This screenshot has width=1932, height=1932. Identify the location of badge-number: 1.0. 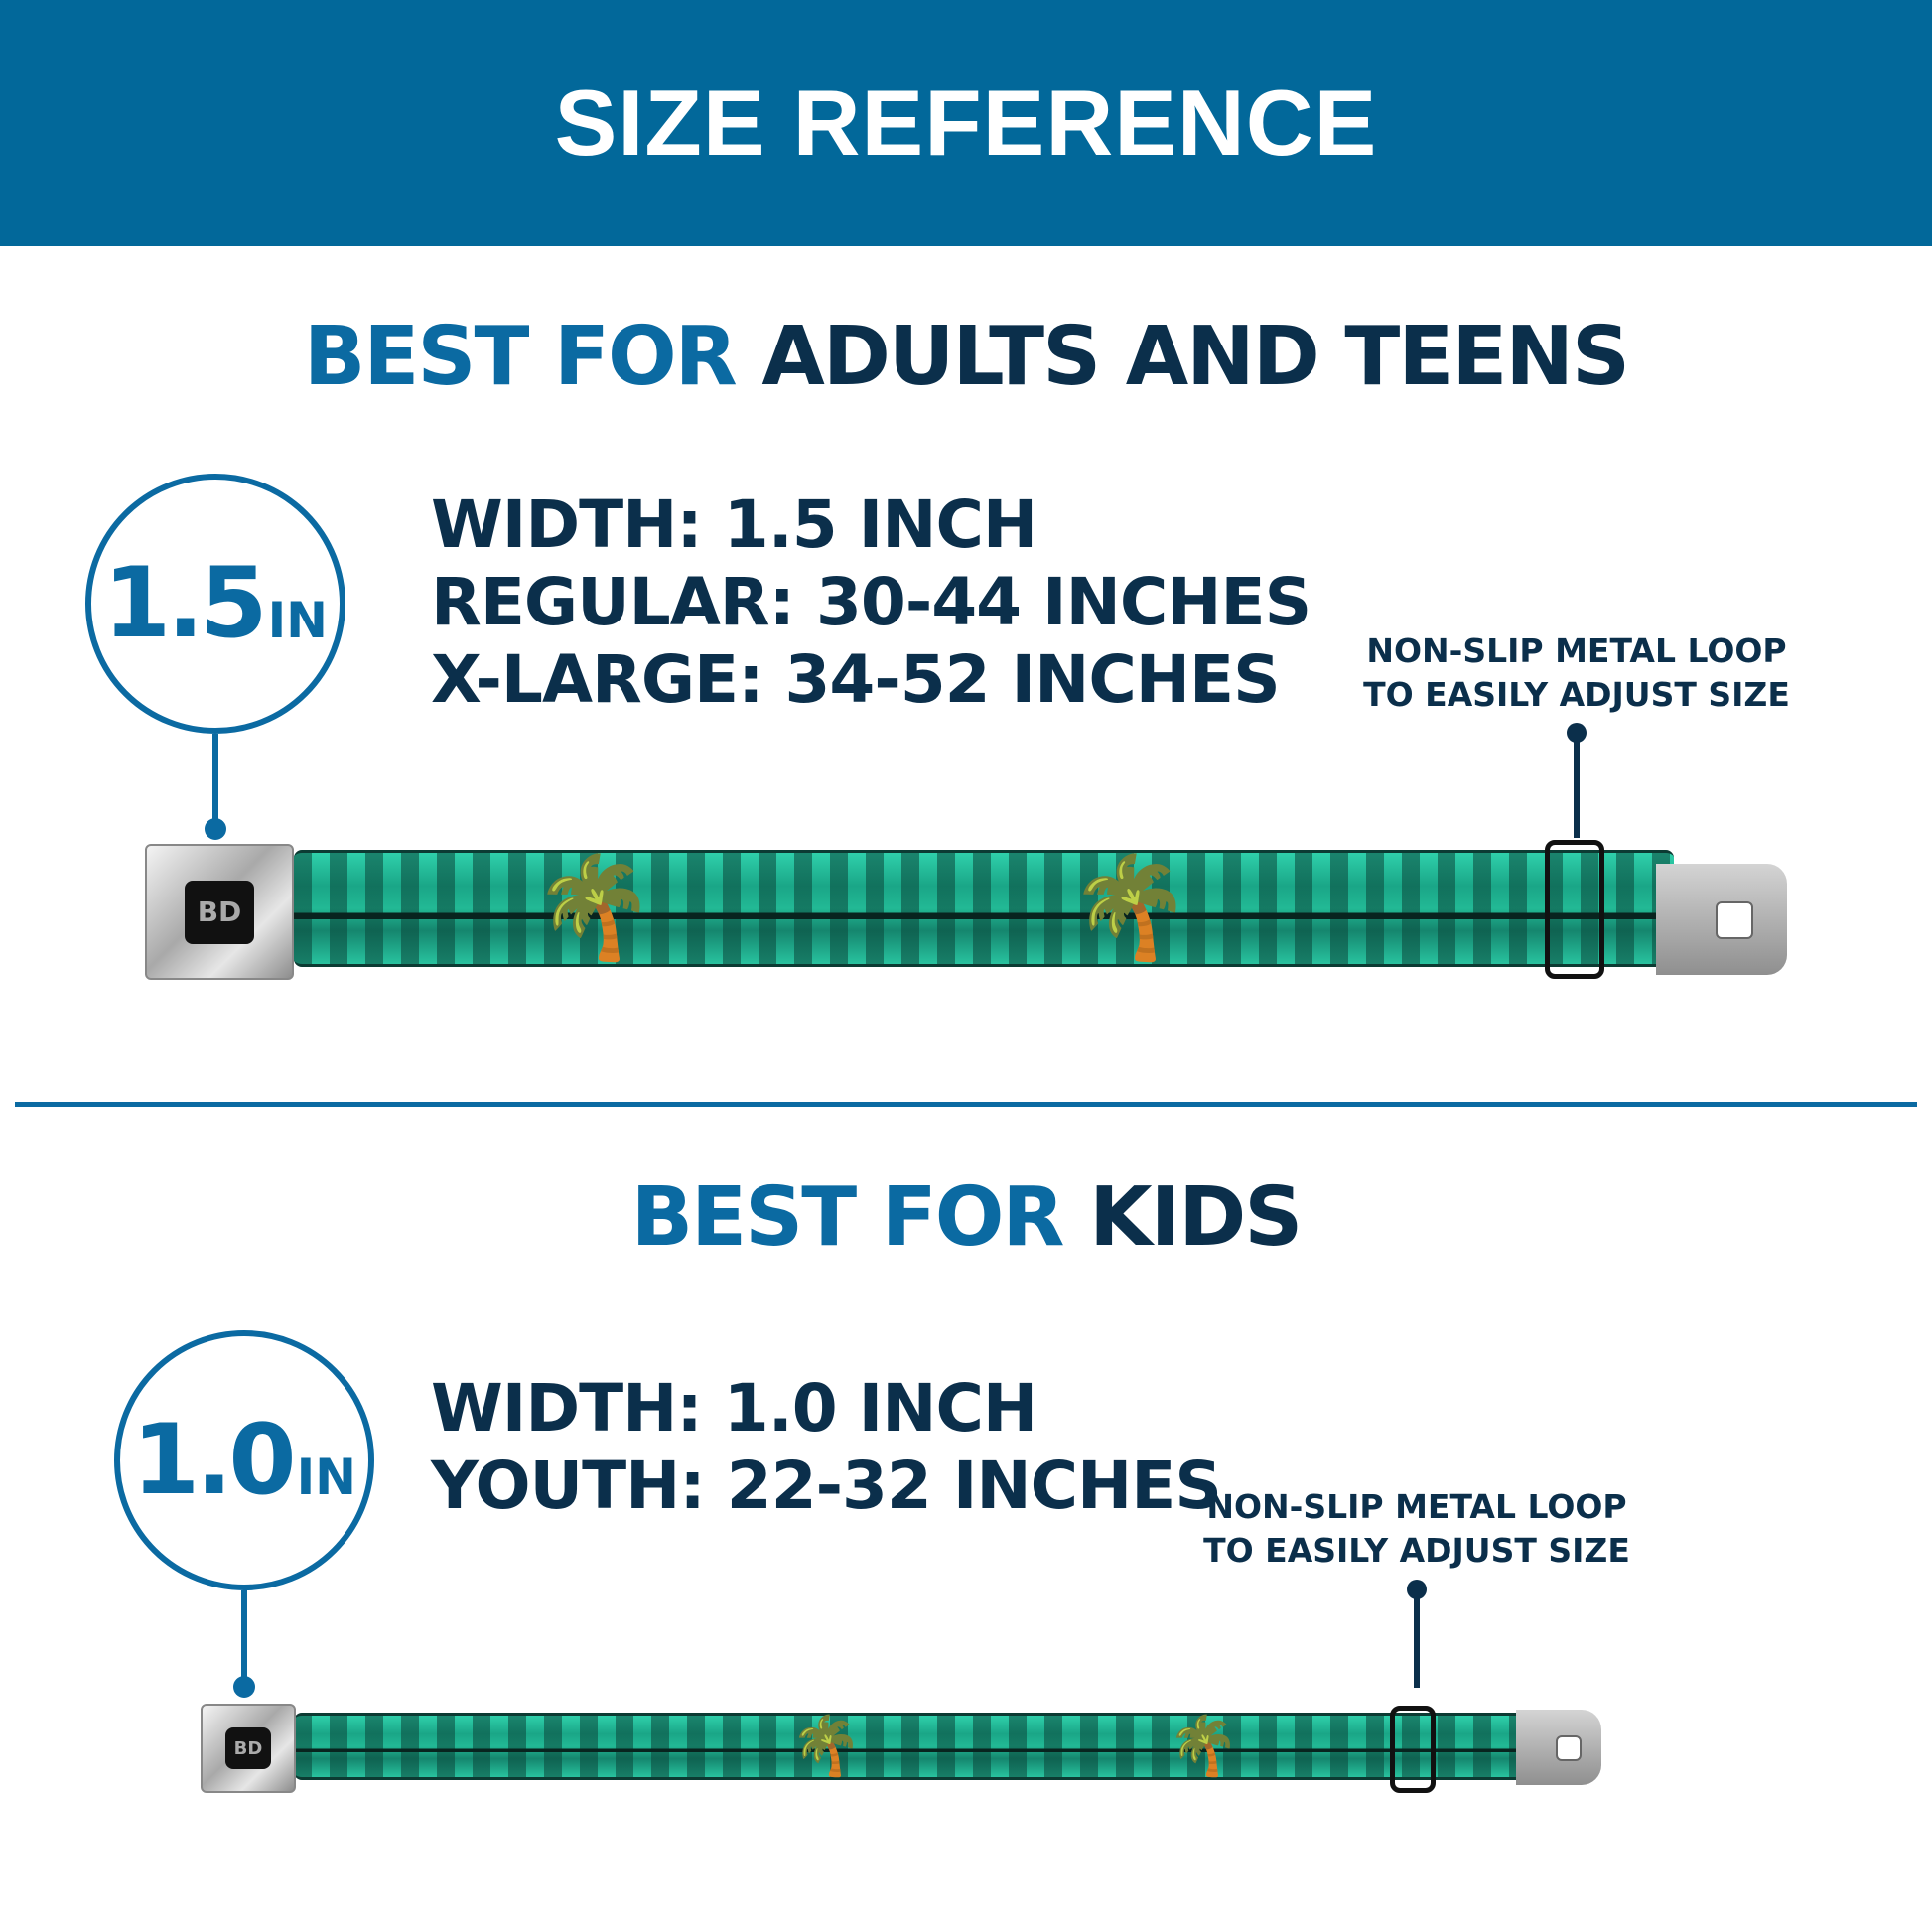
(214, 1461).